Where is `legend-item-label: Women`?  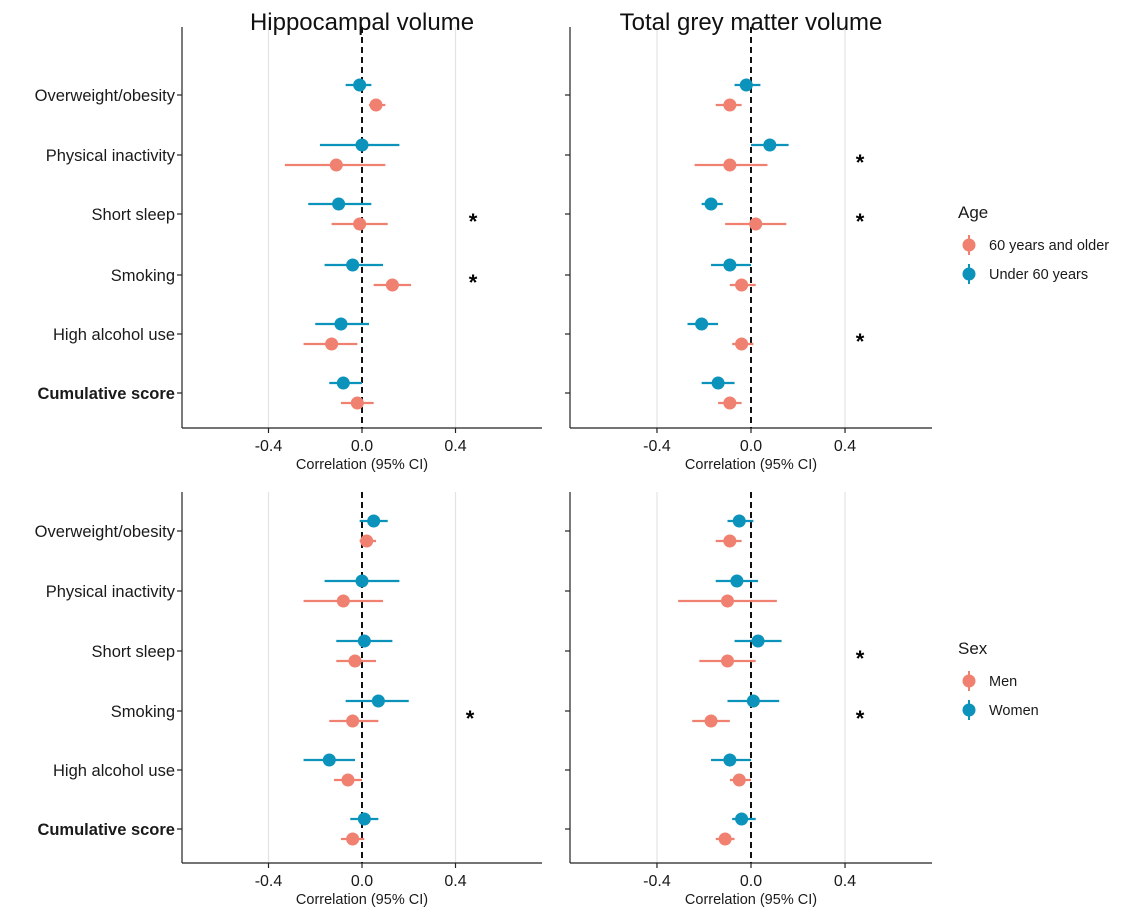 legend-item-label: Women is located at coordinates (1014, 711).